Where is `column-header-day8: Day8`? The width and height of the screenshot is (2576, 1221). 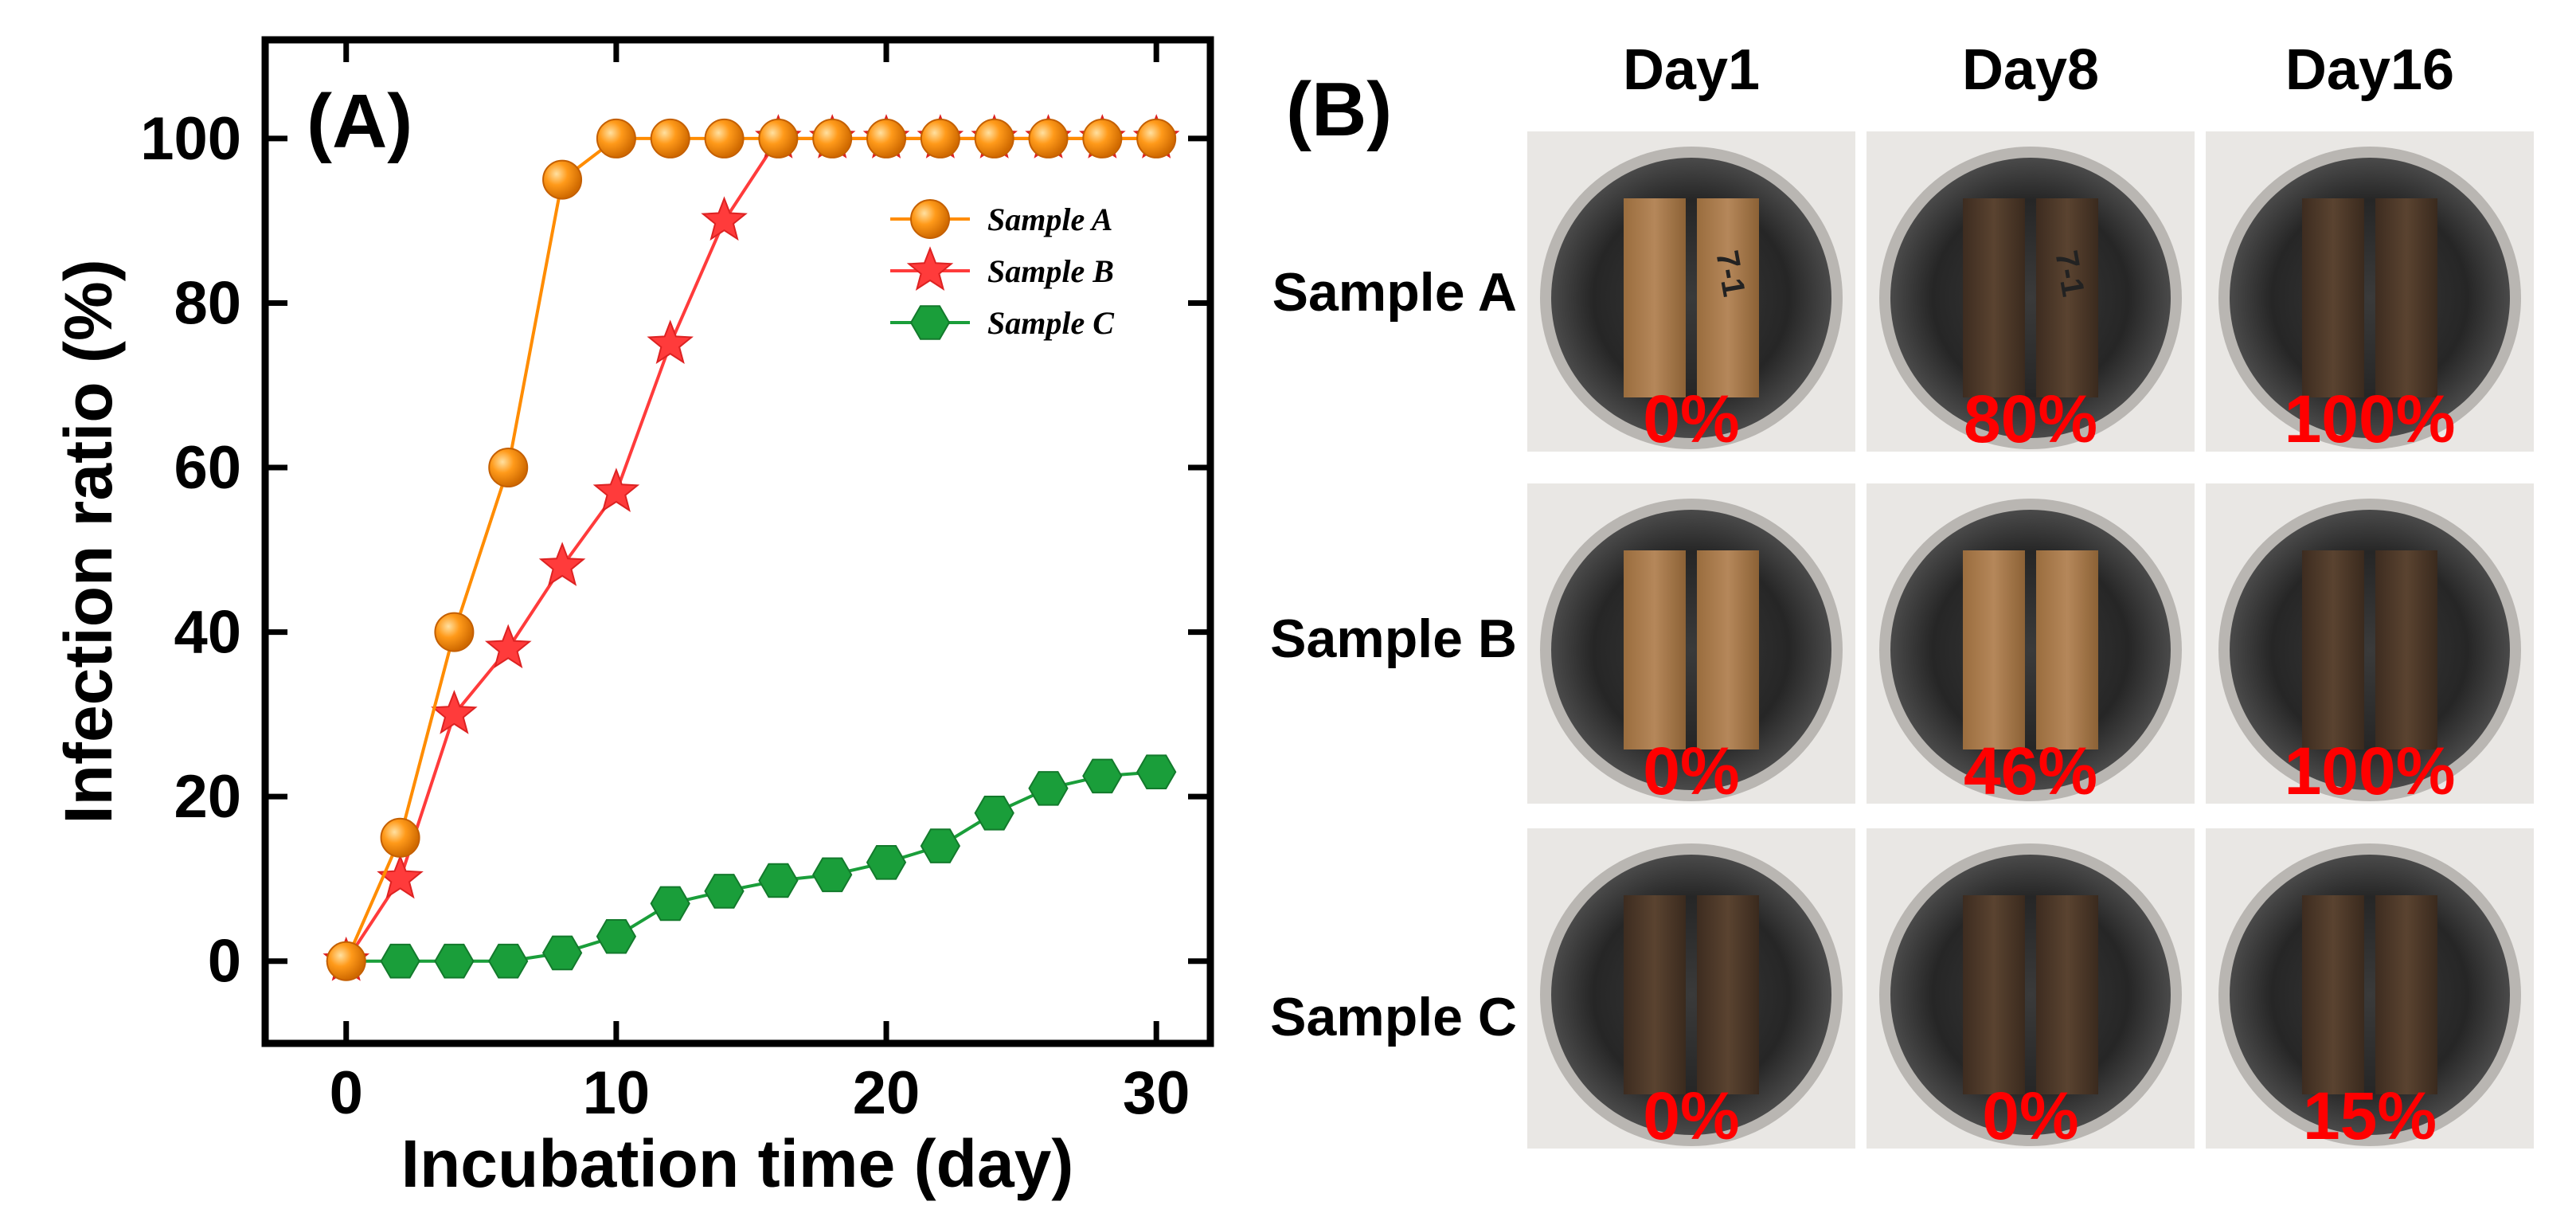 column-header-day8: Day8 is located at coordinates (2031, 70).